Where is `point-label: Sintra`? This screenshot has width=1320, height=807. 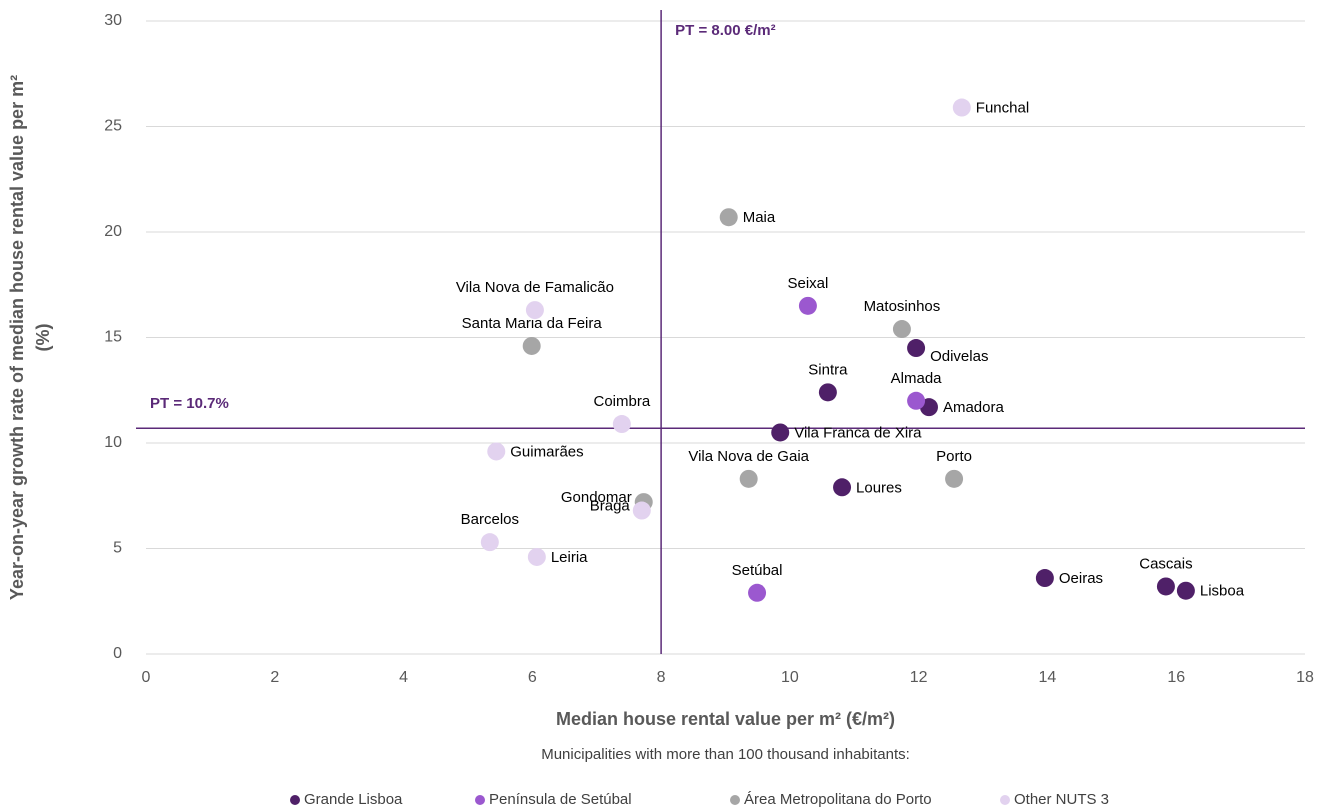
point-label: Sintra is located at coordinates (828, 369).